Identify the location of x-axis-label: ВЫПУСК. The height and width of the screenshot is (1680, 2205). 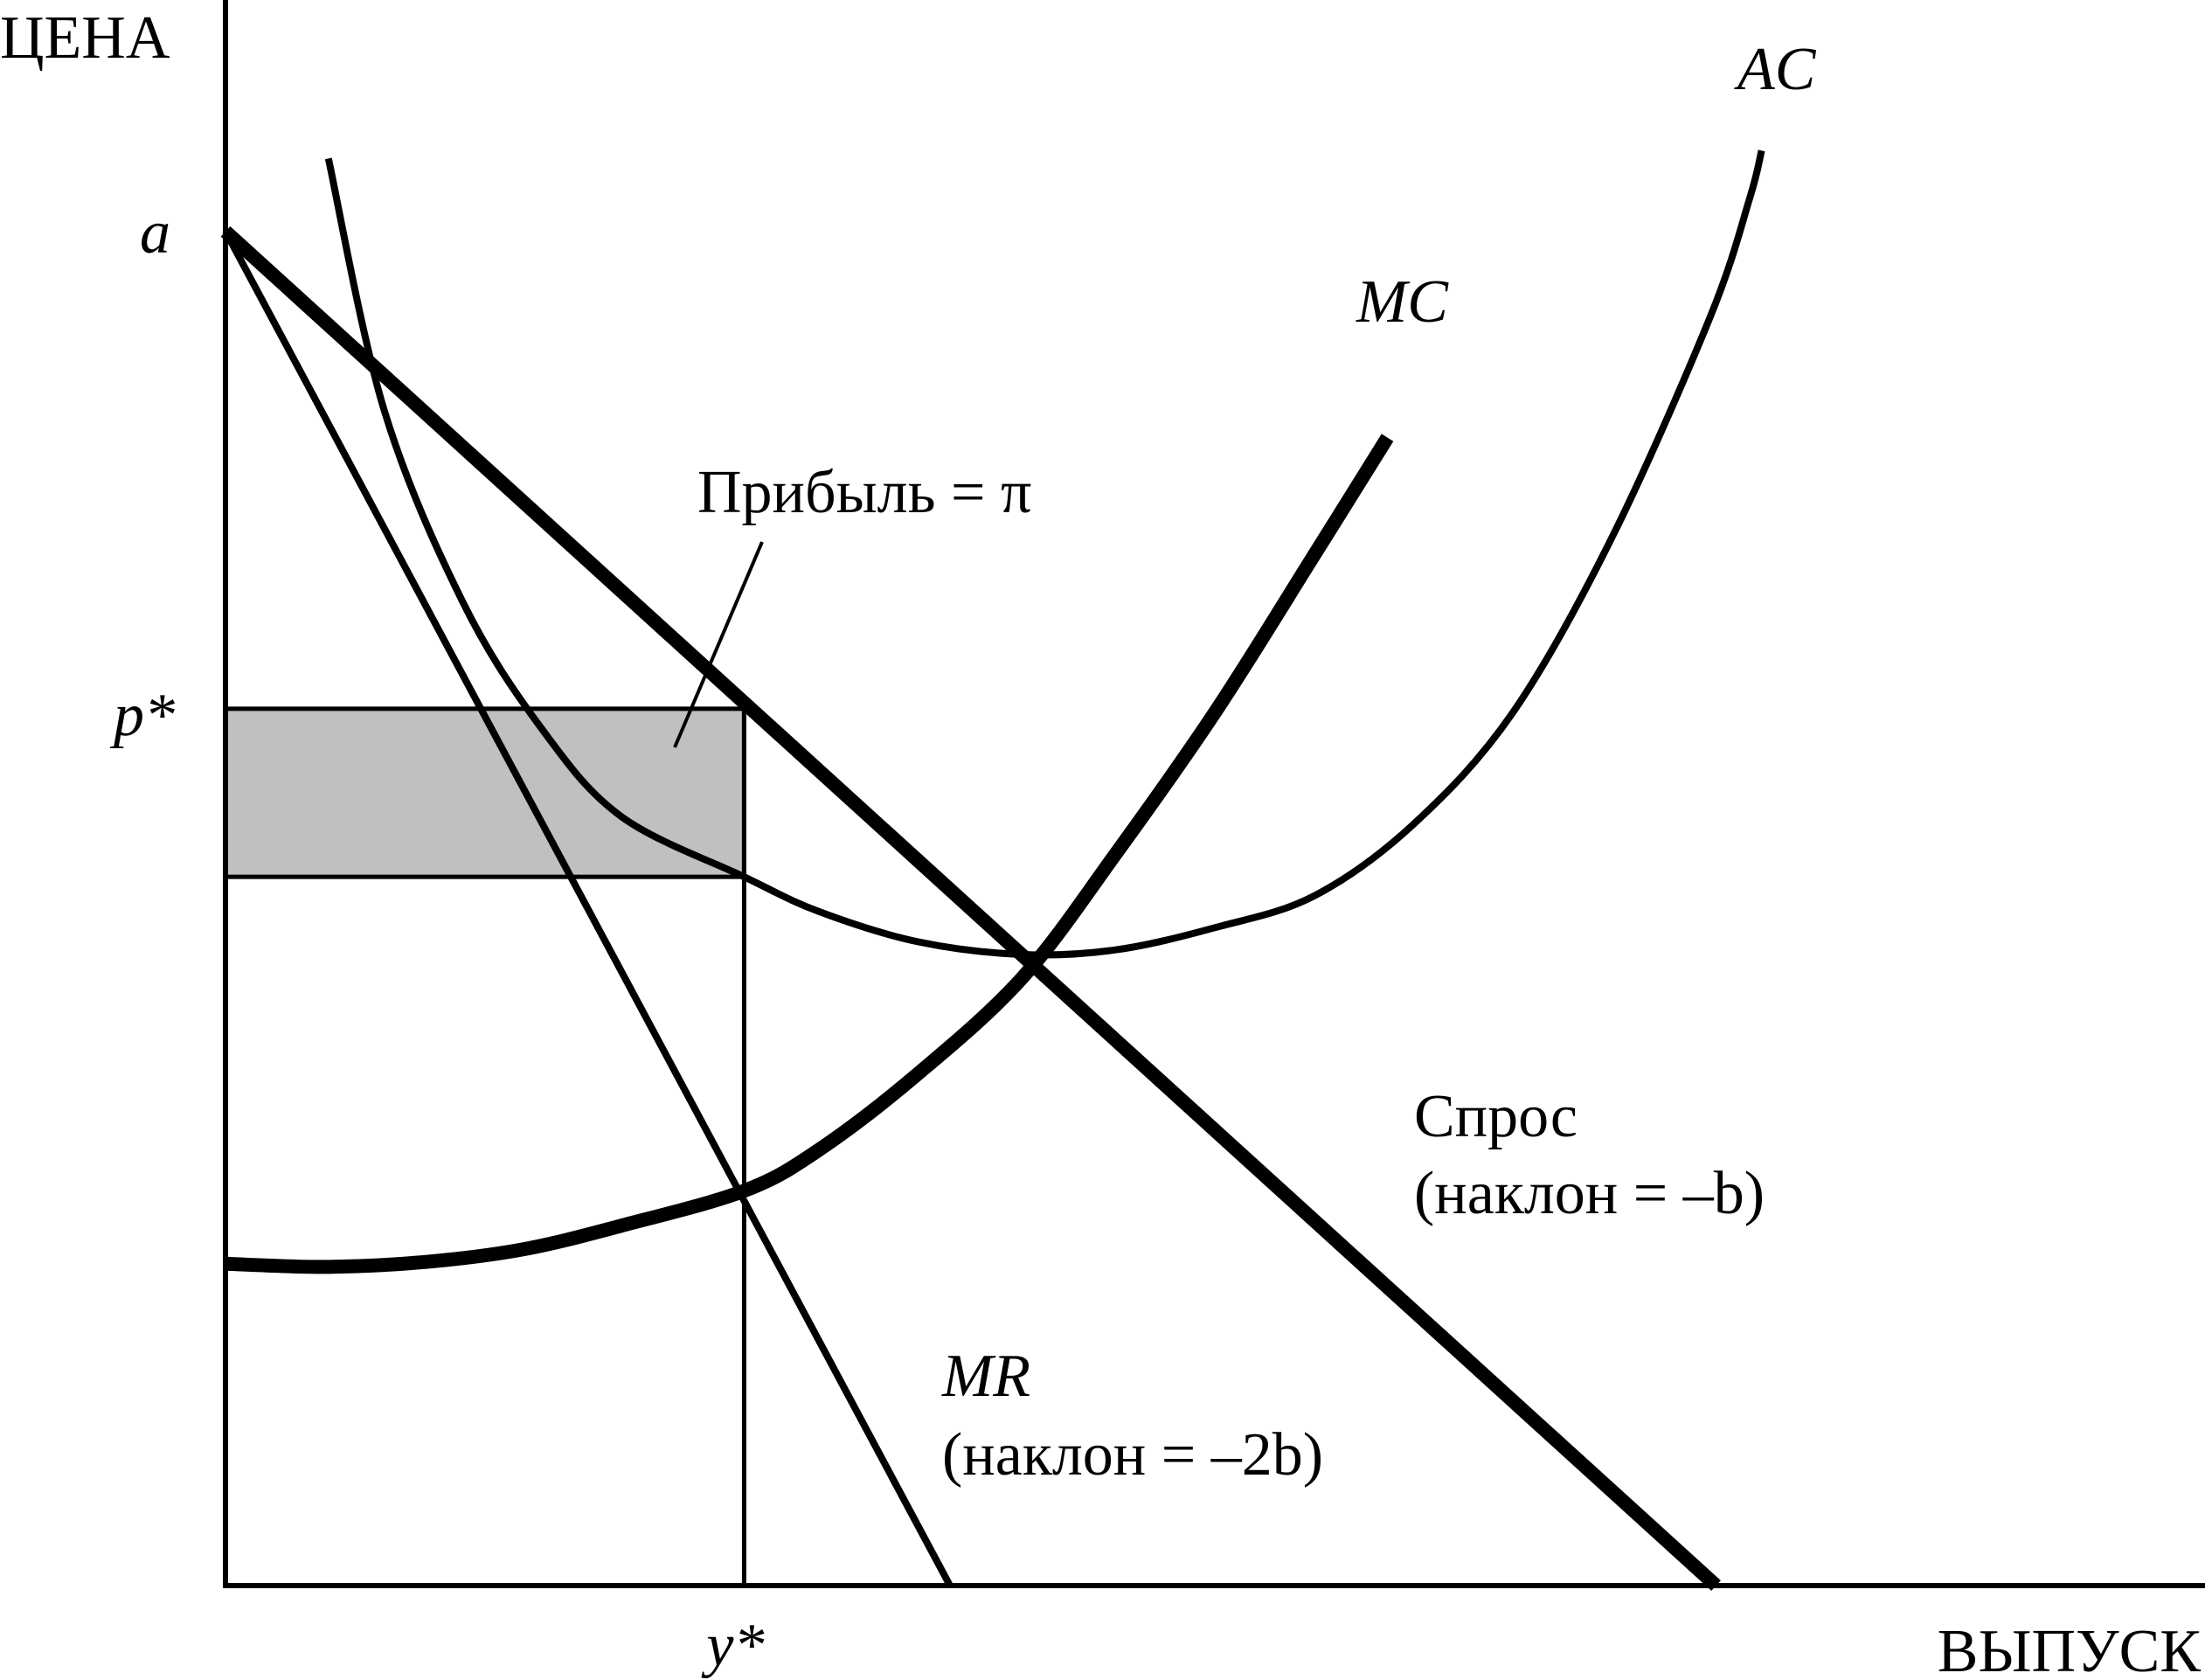
(2070, 1649).